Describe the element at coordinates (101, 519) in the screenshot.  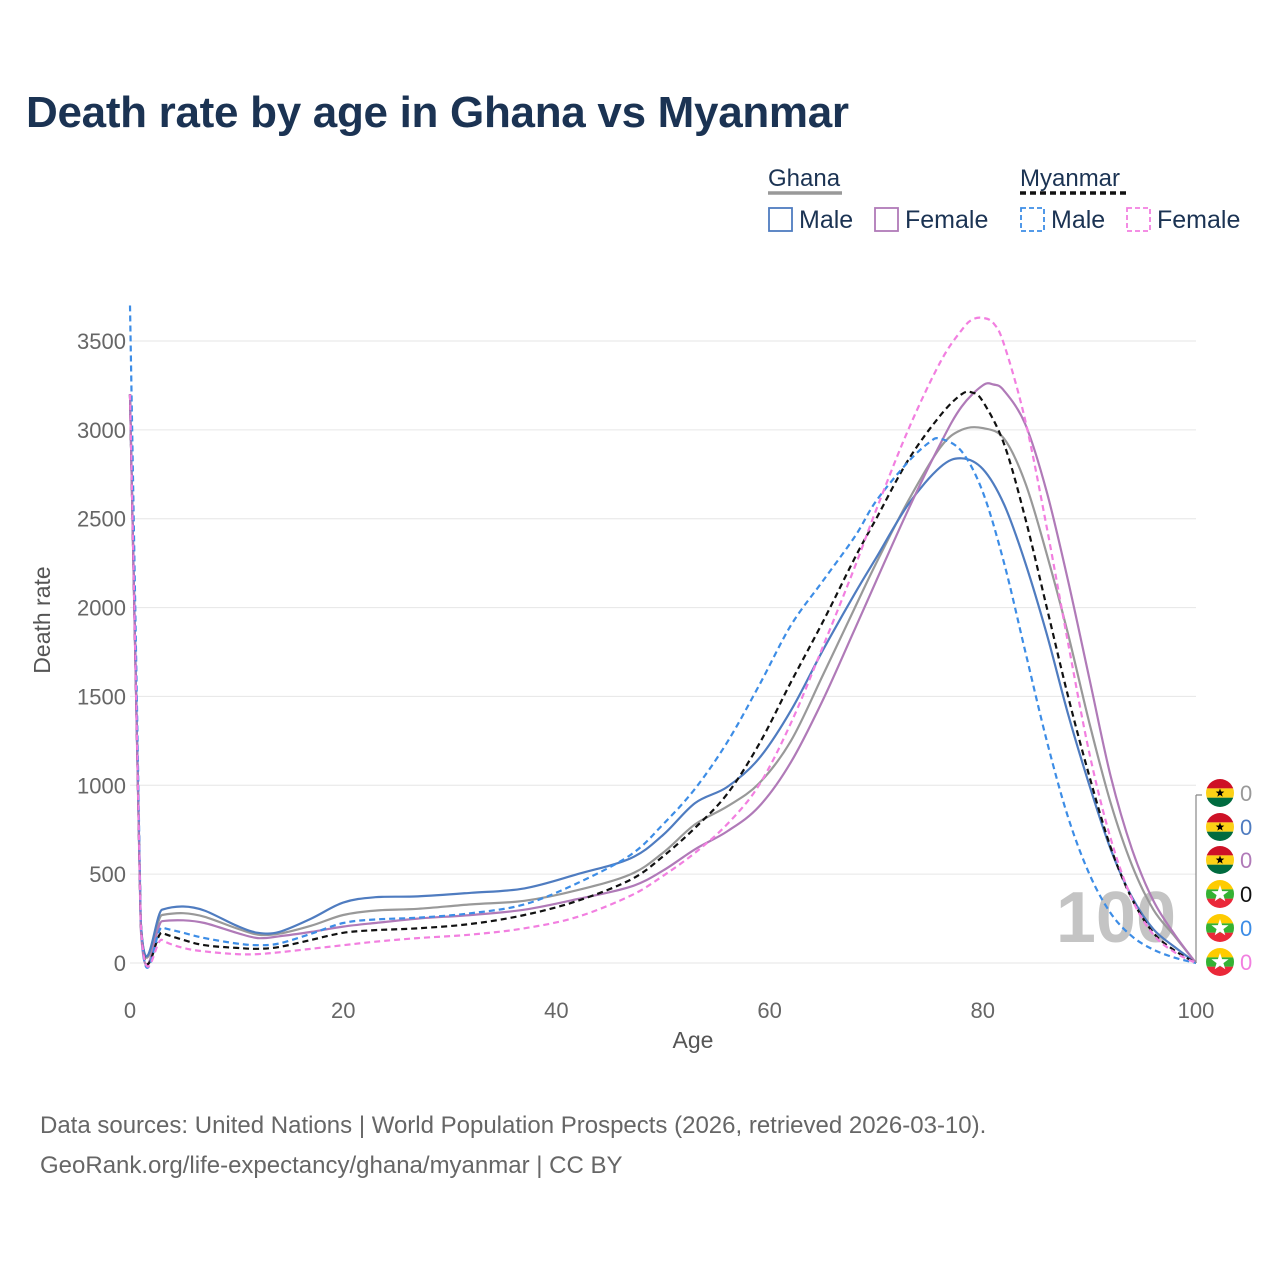
I see `y-tick-label: 2500` at that location.